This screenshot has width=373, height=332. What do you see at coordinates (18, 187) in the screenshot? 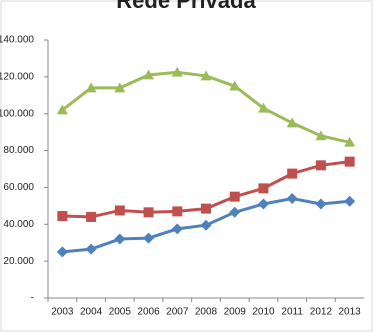
I see `y-tick-label: 60.000` at bounding box center [18, 187].